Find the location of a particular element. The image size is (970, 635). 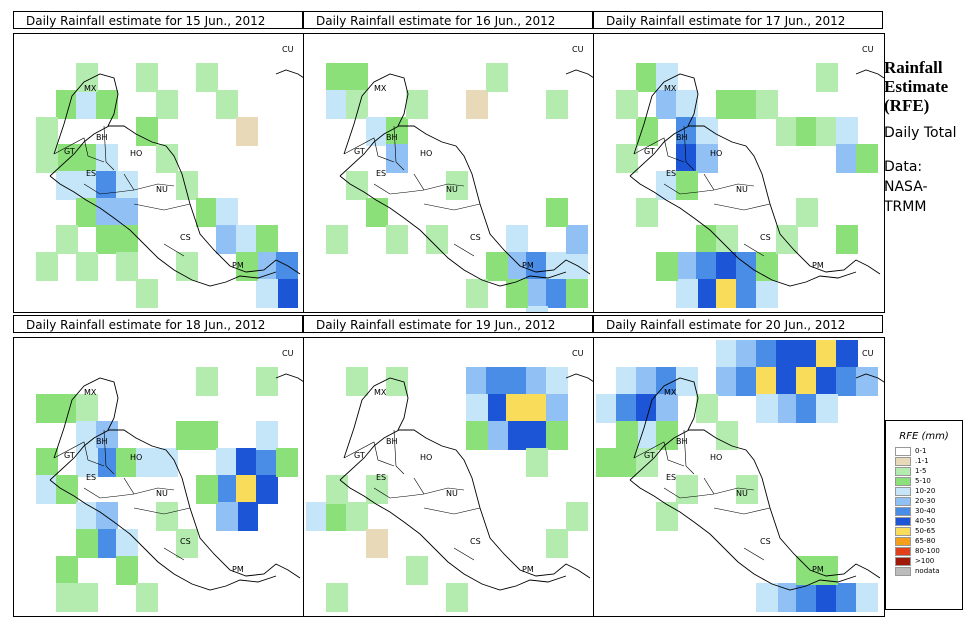

side-title: Rainfall Estimate (RFE) is located at coordinates (916, 86).